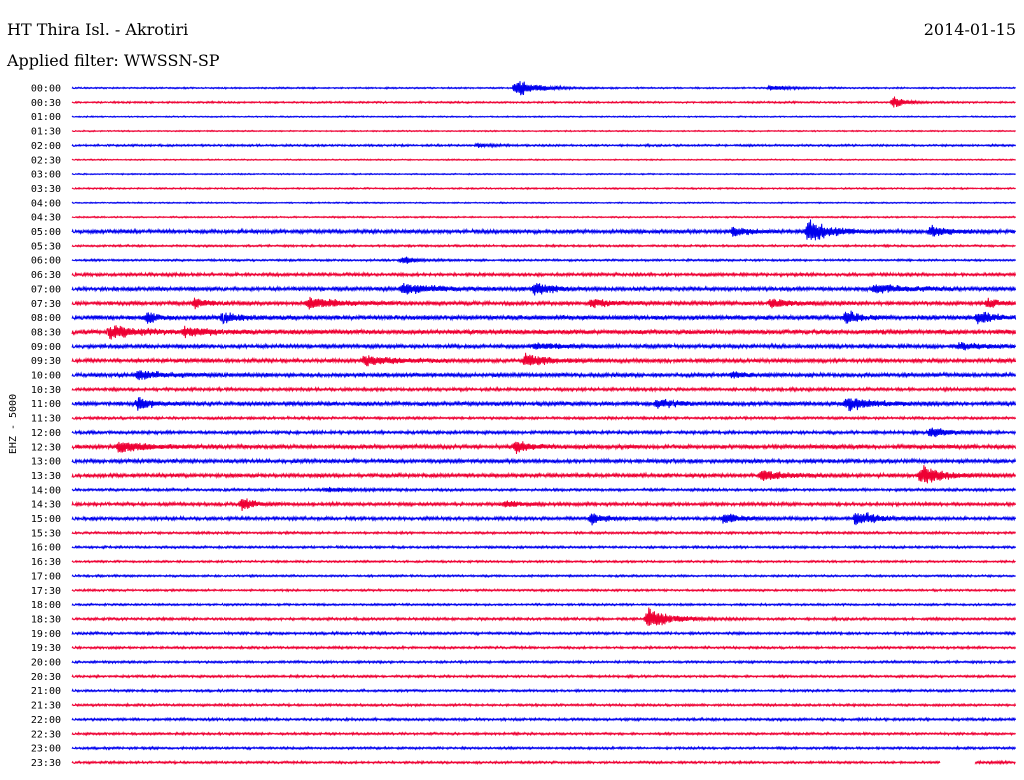 The width and height of the screenshot is (1024, 780). What do you see at coordinates (46, 419) in the screenshot?
I see `time-tick-label: 11:30` at bounding box center [46, 419].